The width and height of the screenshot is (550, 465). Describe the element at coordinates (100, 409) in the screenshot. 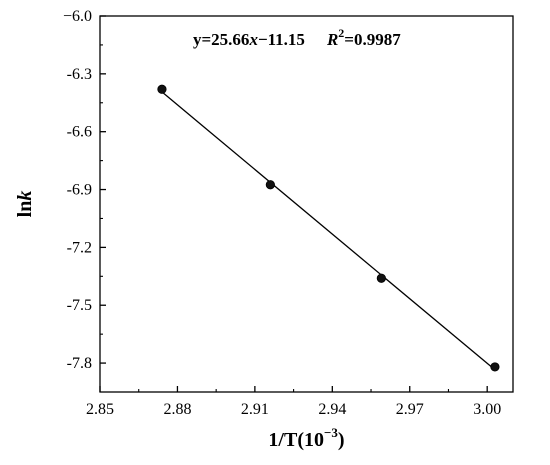

I see `x-tick-label: 2.85` at that location.